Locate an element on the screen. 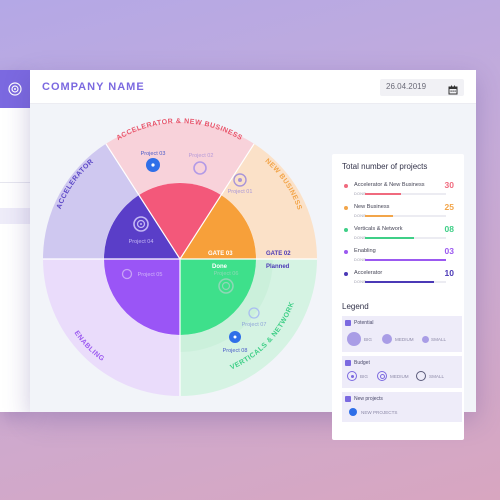  legend-new-projects: New projects NEW PROJECTS is located at coordinates (402, 407).